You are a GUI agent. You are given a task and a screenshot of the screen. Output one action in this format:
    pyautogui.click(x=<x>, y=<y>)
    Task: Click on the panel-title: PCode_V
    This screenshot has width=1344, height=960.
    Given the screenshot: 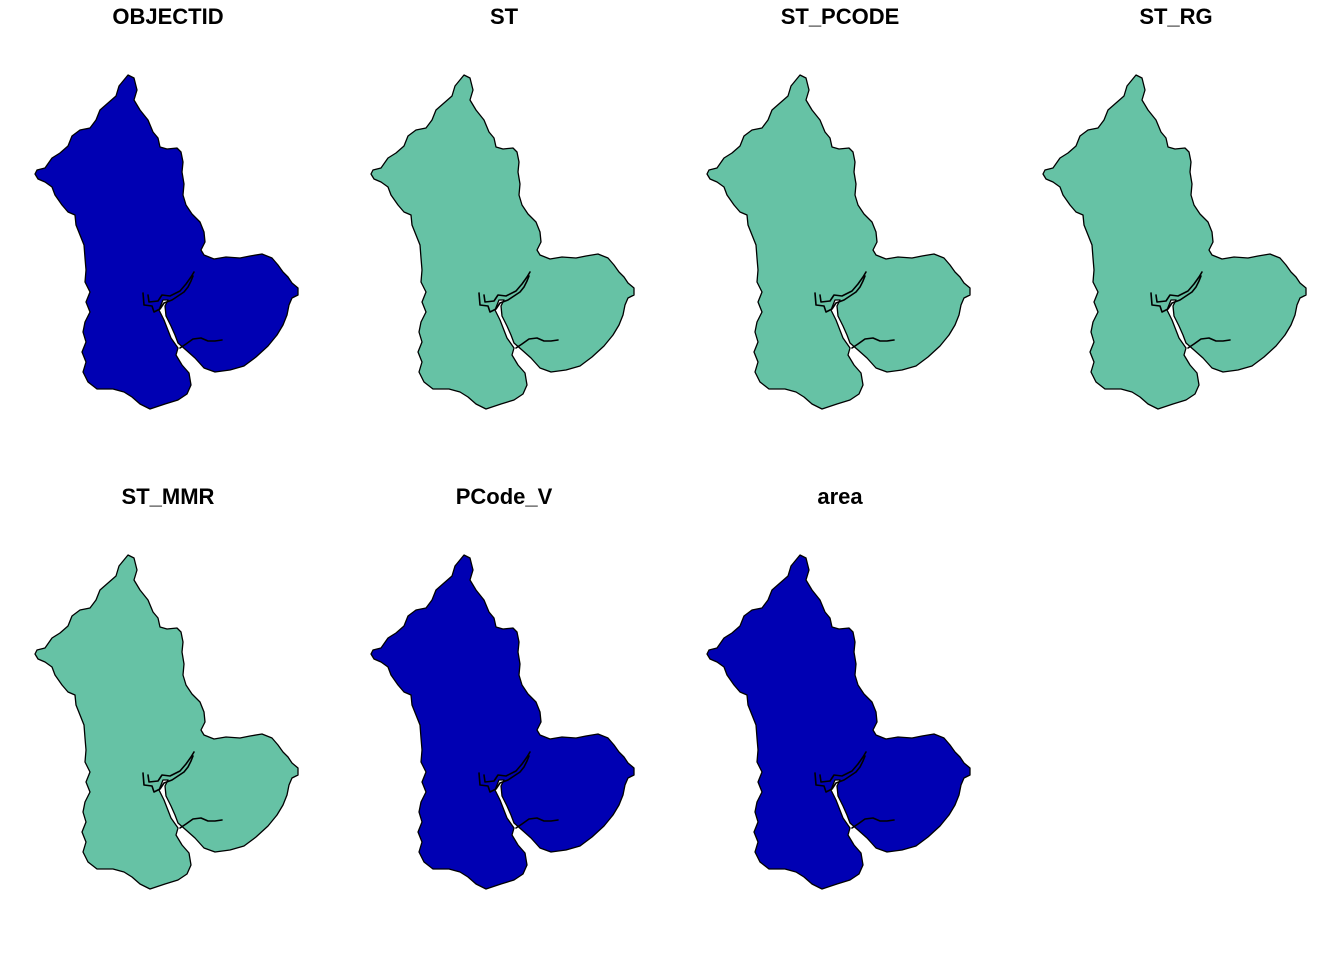 What is the action you would take?
    pyautogui.click(x=504, y=496)
    